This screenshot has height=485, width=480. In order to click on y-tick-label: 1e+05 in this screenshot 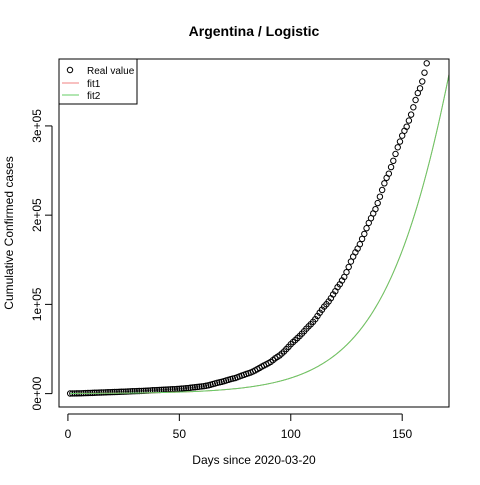, I will do `click(37, 304)`.